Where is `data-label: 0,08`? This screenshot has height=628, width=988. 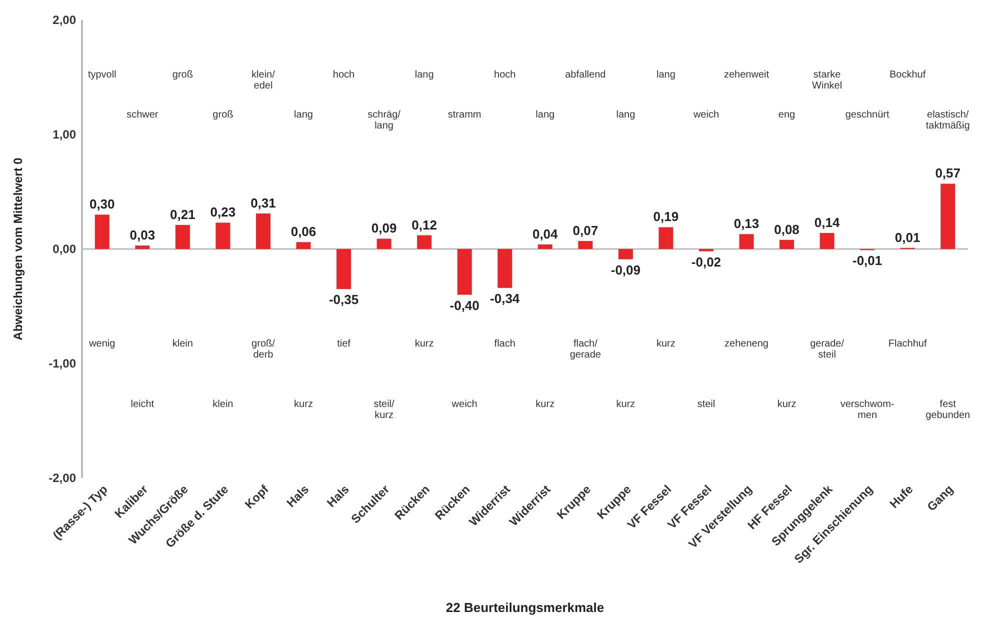
data-label: 0,08 is located at coordinates (787, 229).